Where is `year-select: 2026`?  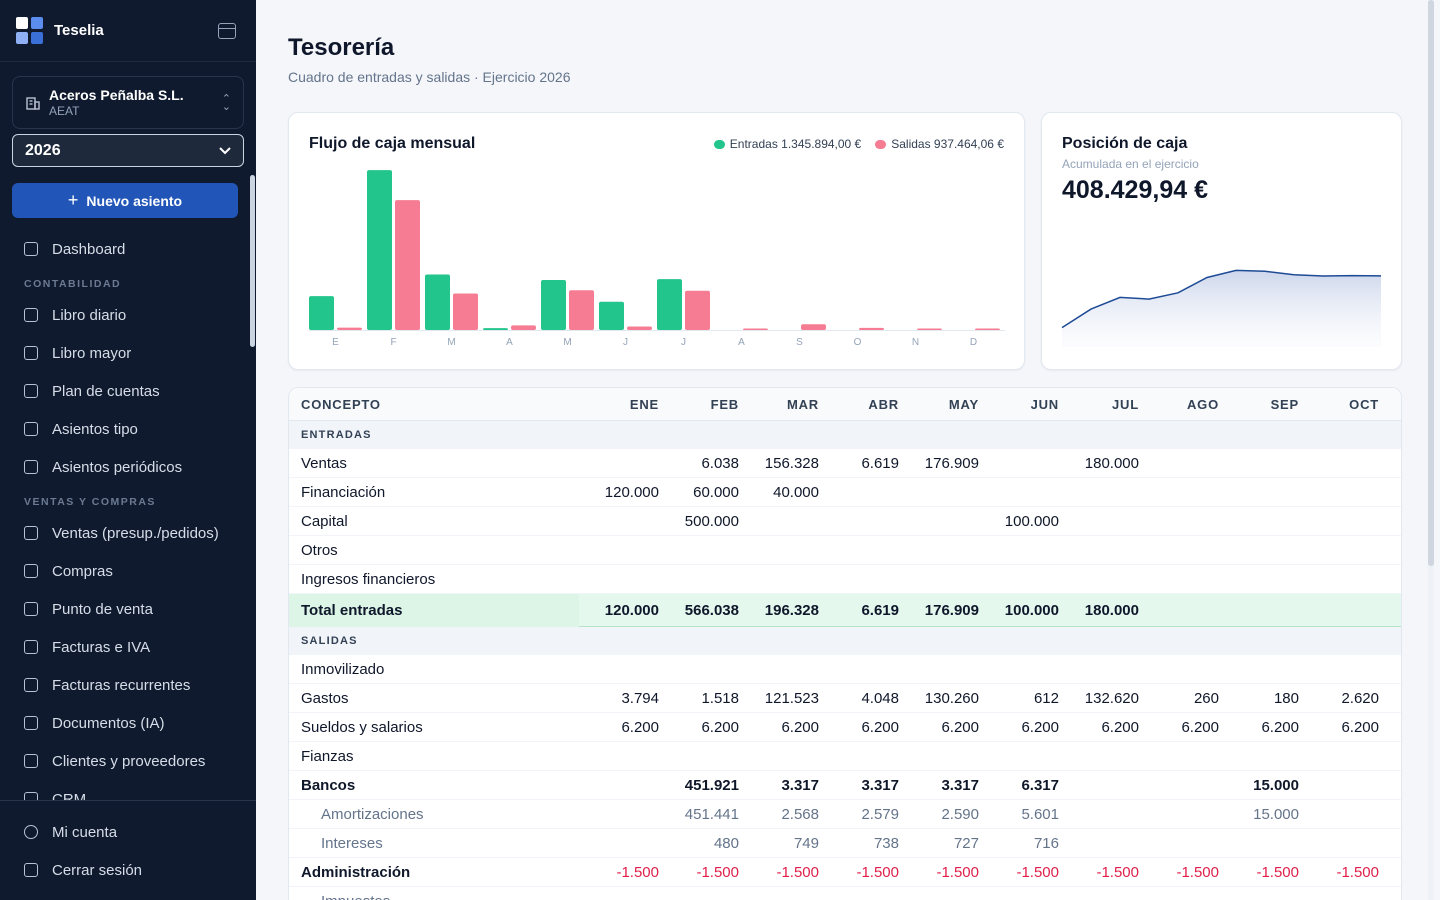
year-select: 2026 is located at coordinates (128, 150).